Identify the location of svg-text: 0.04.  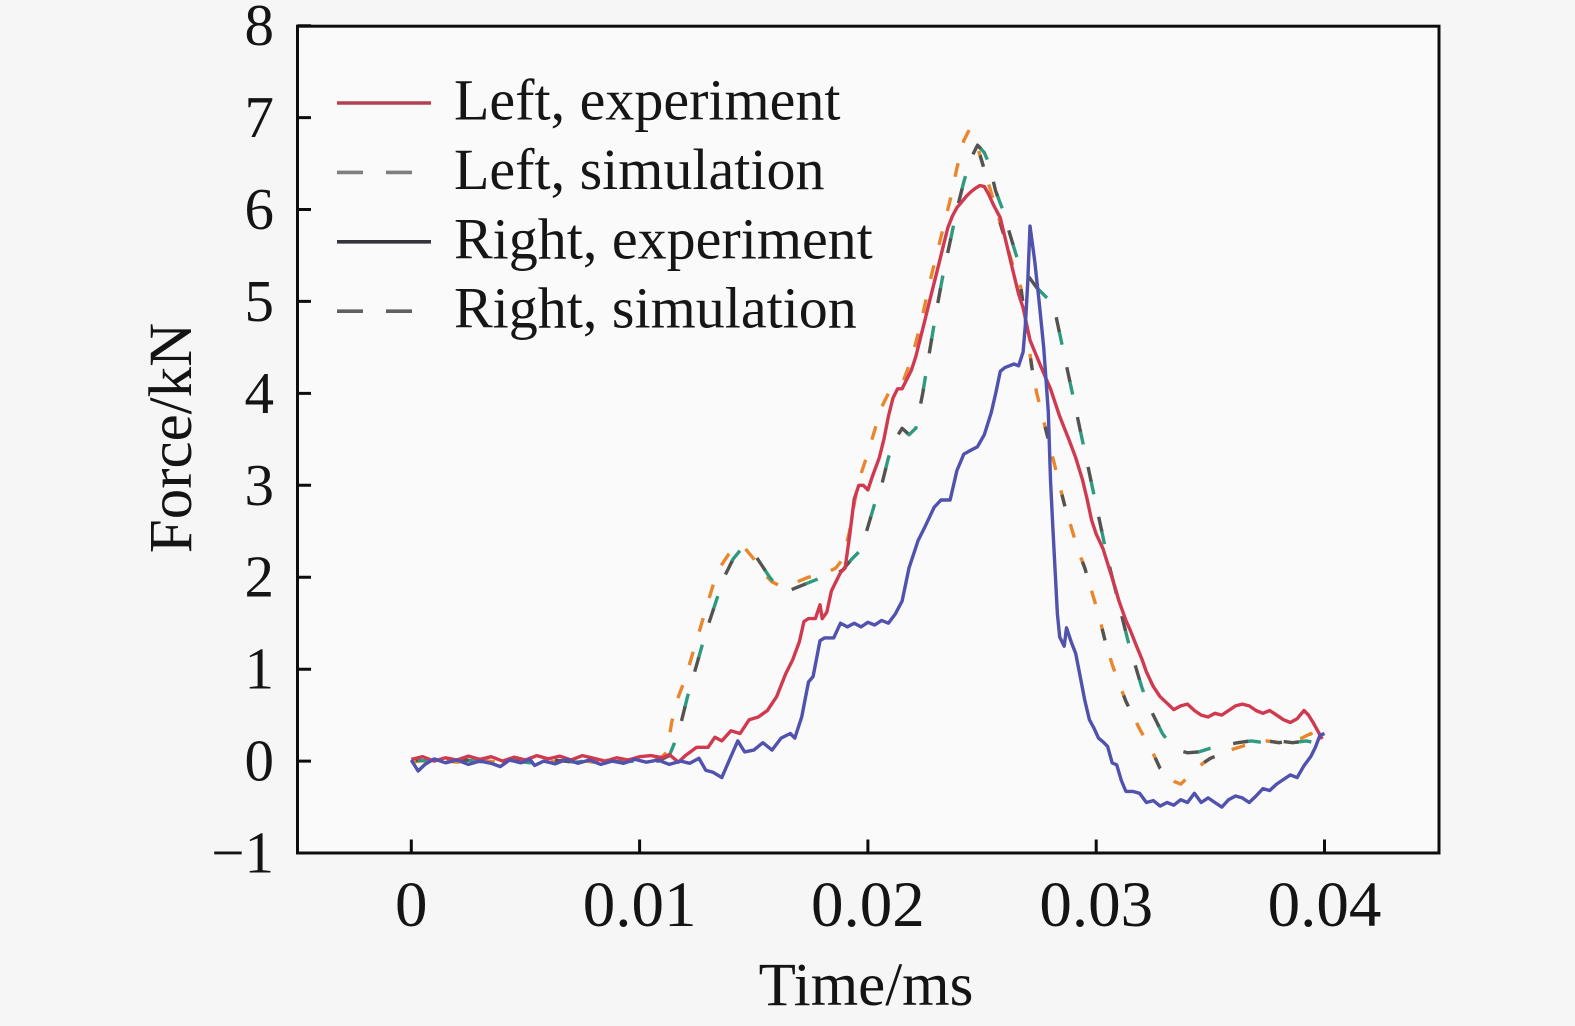
(1325, 905).